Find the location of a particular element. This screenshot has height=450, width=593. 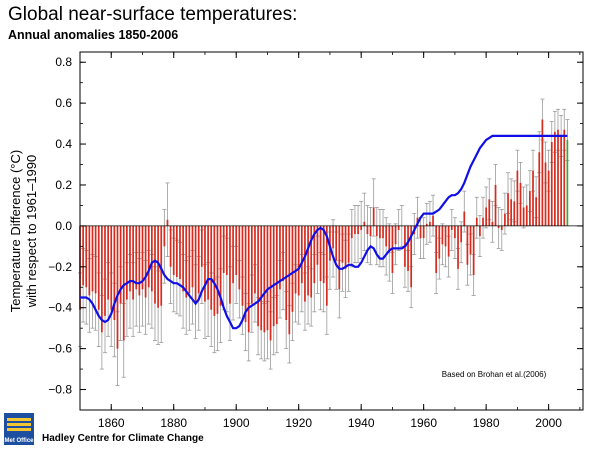

y-tick-label: −0.4 is located at coordinates (60, 308).